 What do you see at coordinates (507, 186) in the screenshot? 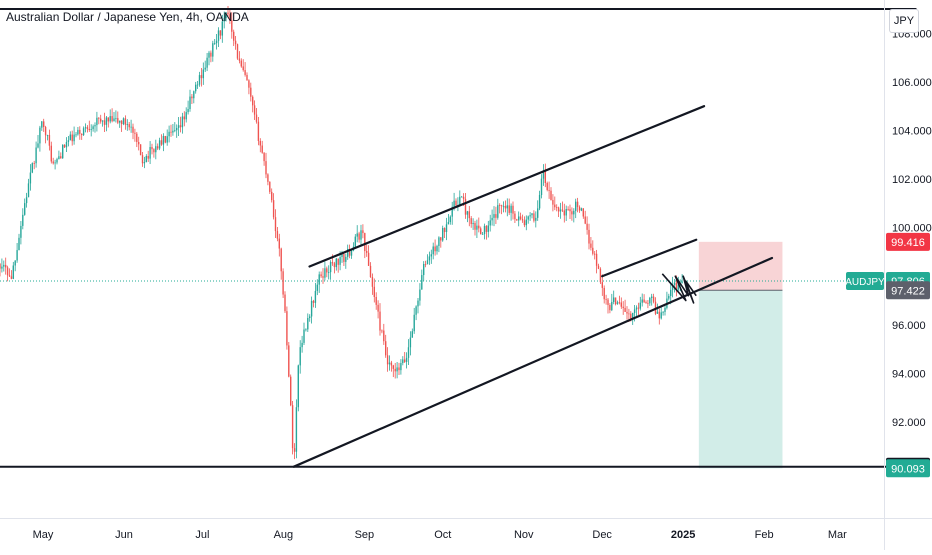
I see `upper-channel-line` at bounding box center [507, 186].